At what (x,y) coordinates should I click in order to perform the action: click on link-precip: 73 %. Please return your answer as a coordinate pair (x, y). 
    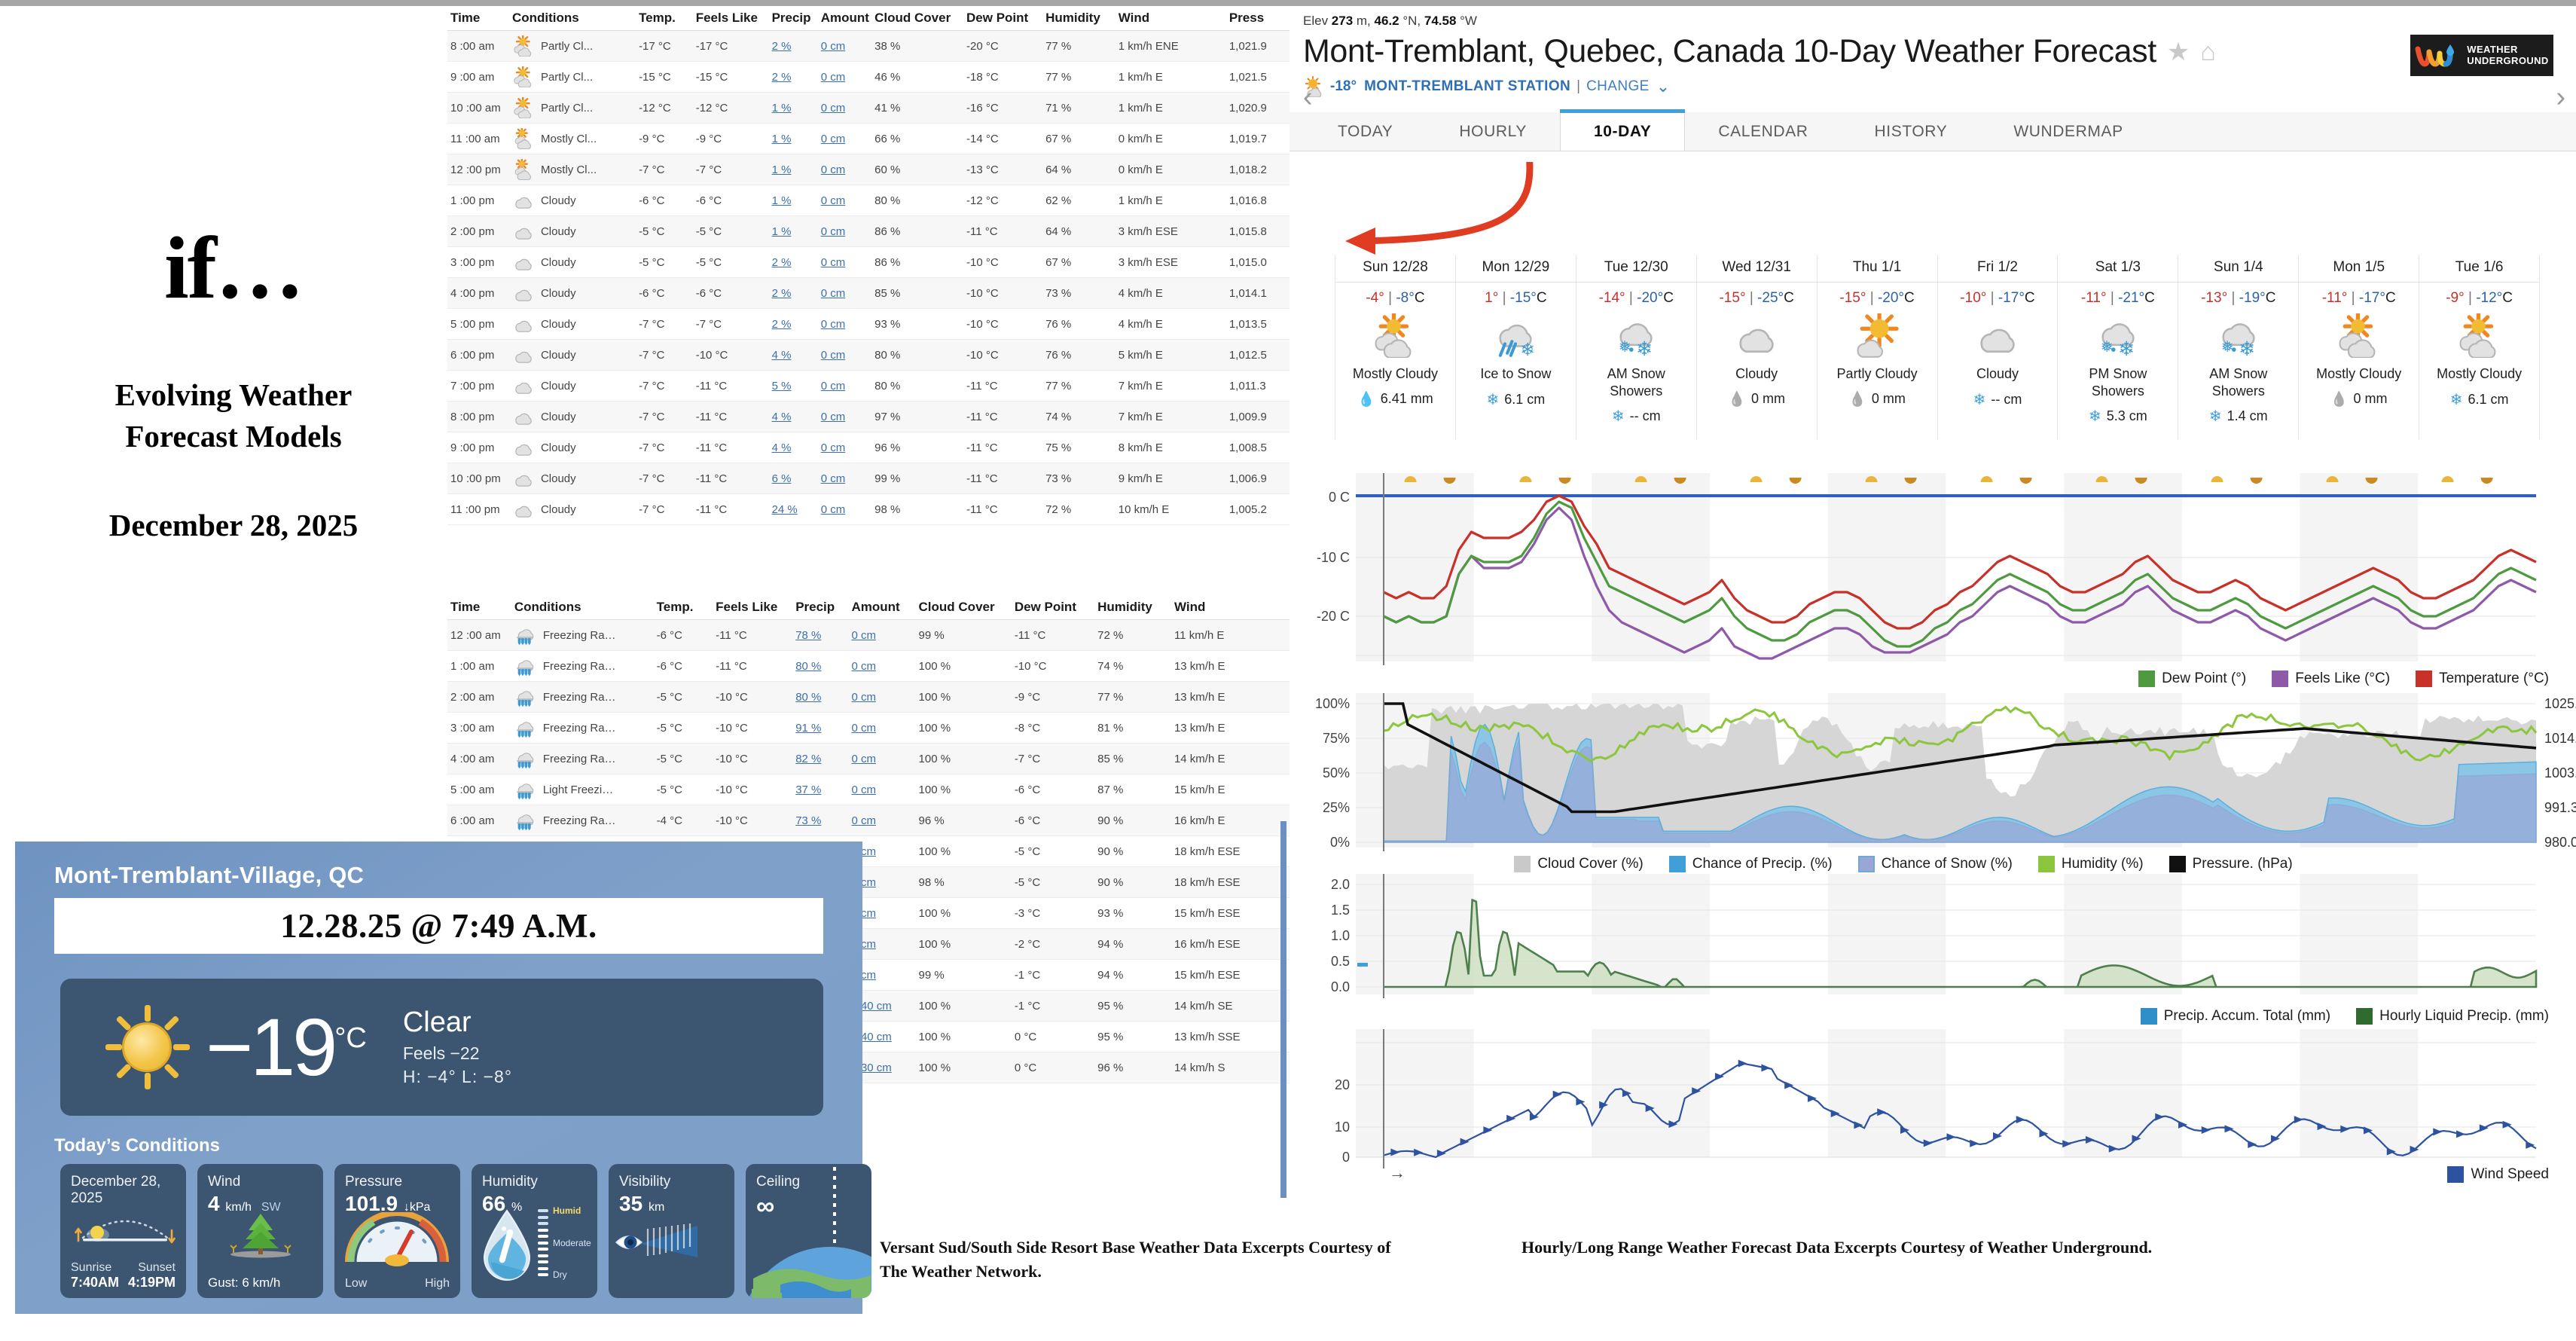
    Looking at the image, I should click on (808, 820).